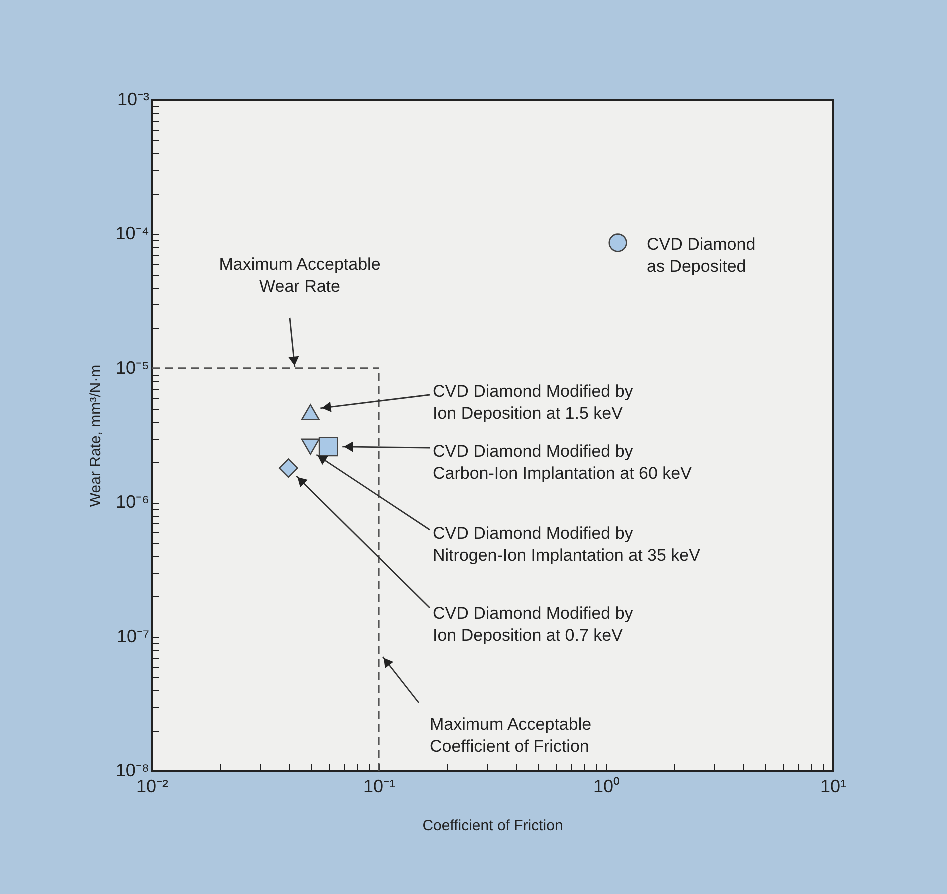 The width and height of the screenshot is (947, 894). What do you see at coordinates (133, 234) in the screenshot?
I see `y-tick-label: 10⁻⁴` at bounding box center [133, 234].